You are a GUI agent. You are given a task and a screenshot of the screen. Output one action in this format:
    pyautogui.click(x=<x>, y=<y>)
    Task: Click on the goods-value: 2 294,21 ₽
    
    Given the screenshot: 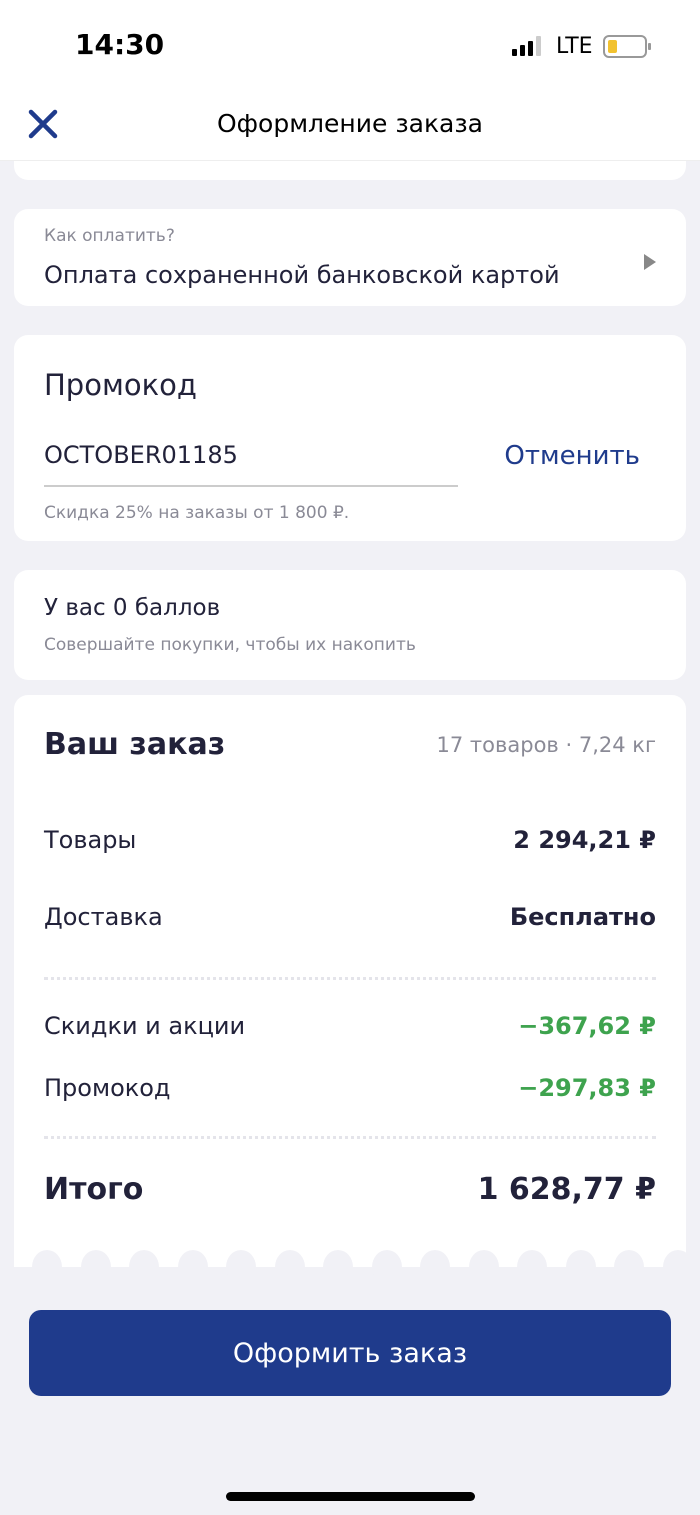 What is the action you would take?
    pyautogui.click(x=584, y=840)
    